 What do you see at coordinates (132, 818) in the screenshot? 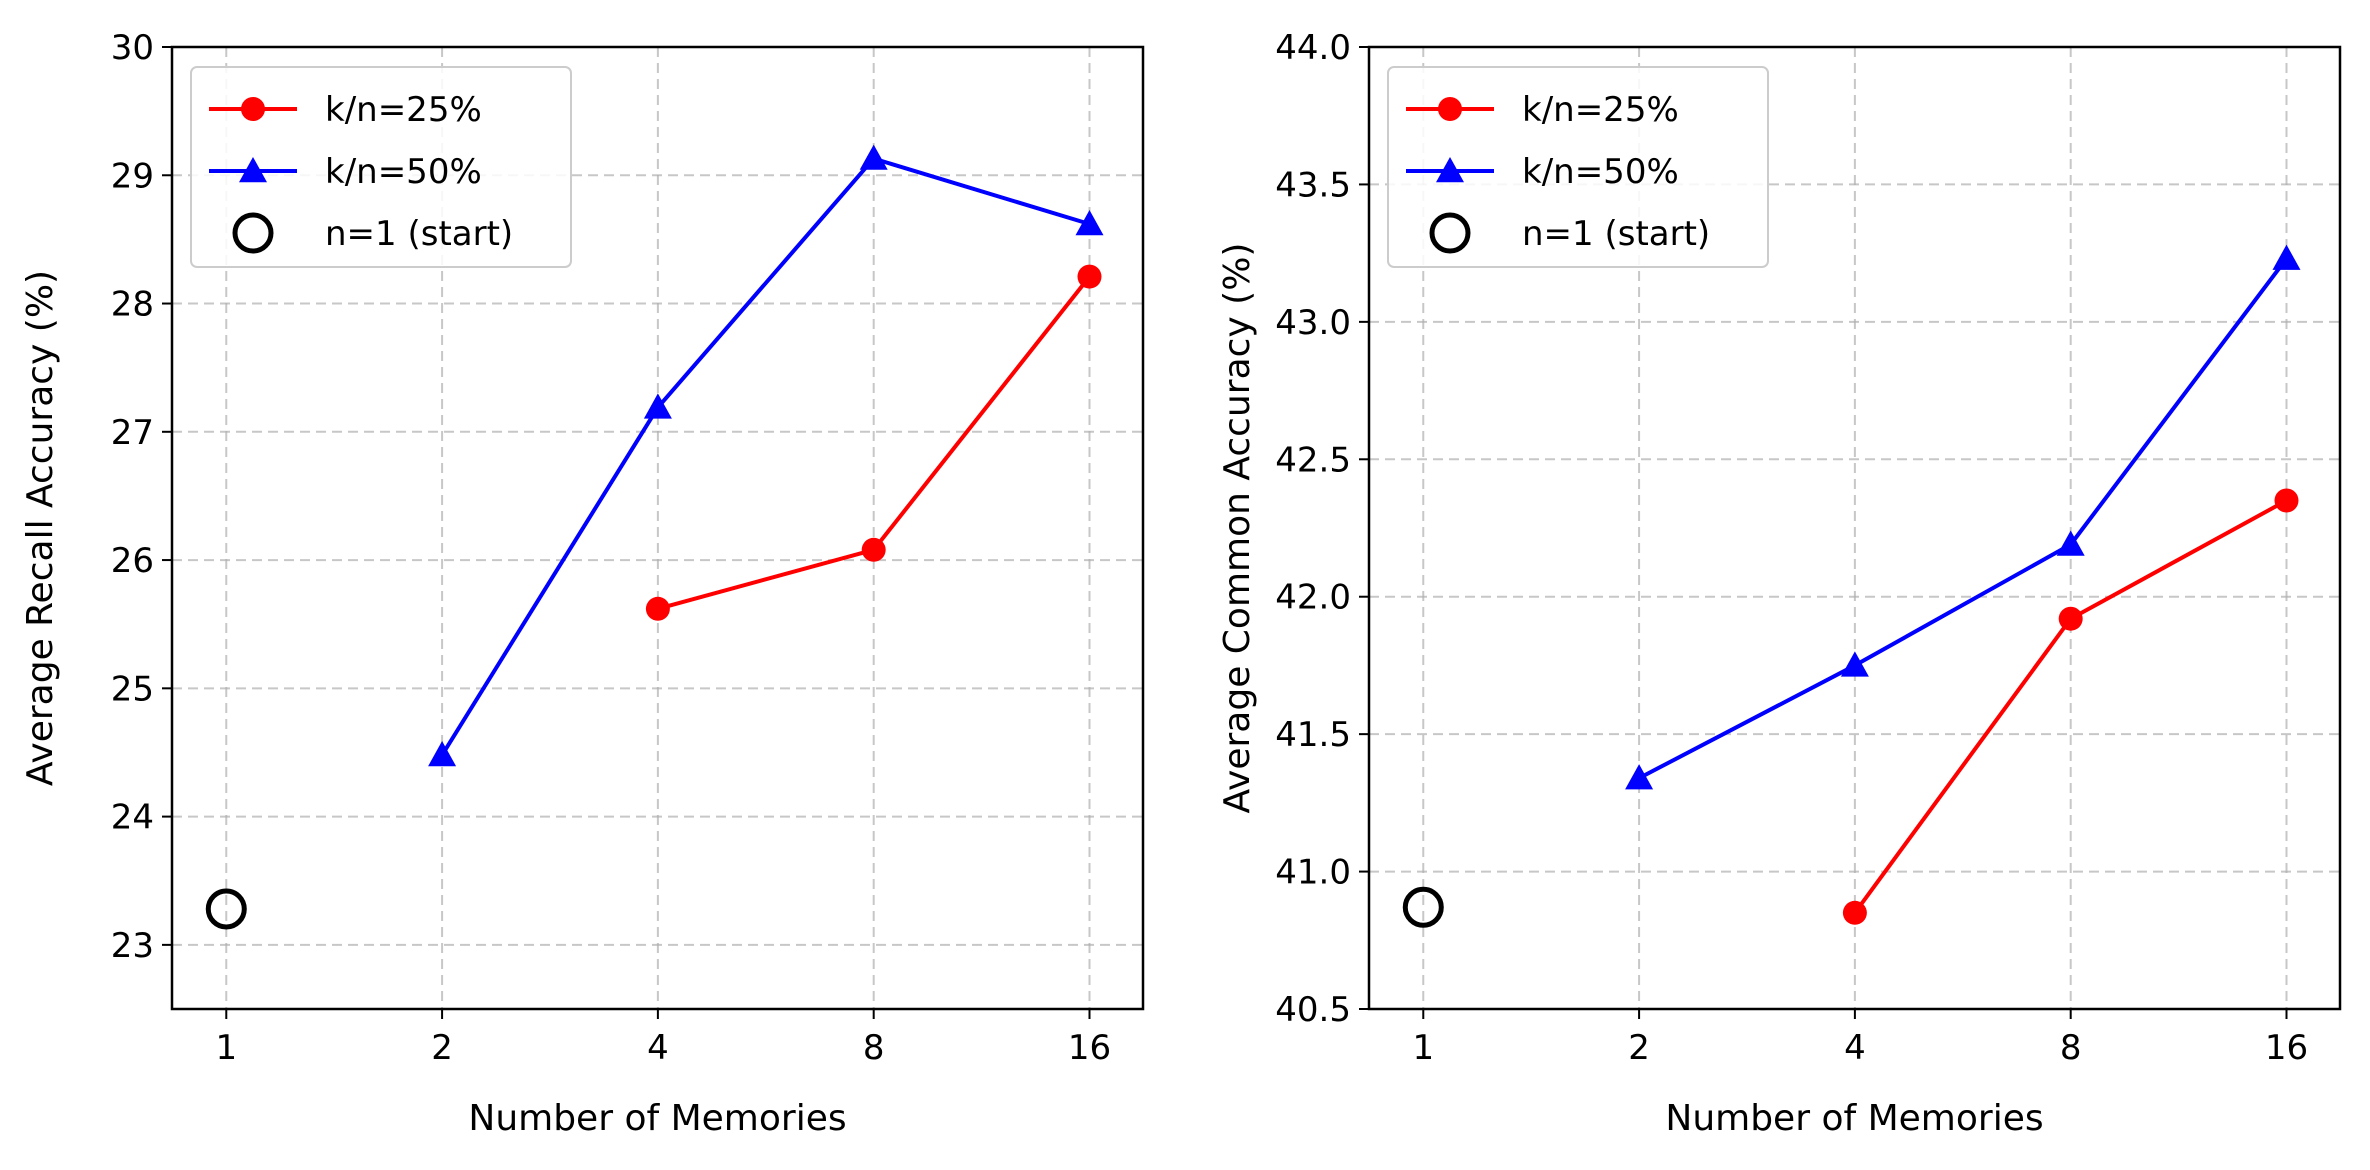
I see `y-tick-label: 24` at bounding box center [132, 818].